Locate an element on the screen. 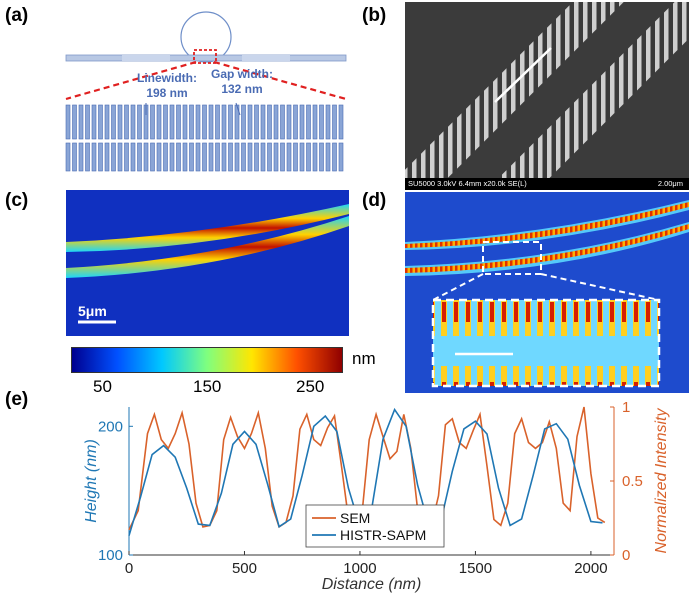 This screenshot has width=697, height=595. d-band-top-halo is located at coordinates (547, 225).